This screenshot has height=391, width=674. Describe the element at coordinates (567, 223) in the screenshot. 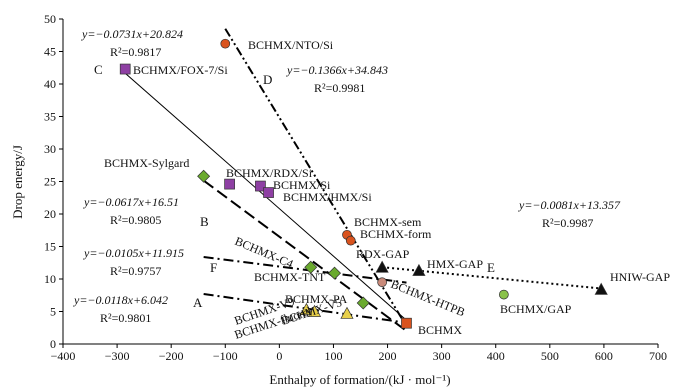

I see `trend-r2-E: R²=0.9987` at that location.